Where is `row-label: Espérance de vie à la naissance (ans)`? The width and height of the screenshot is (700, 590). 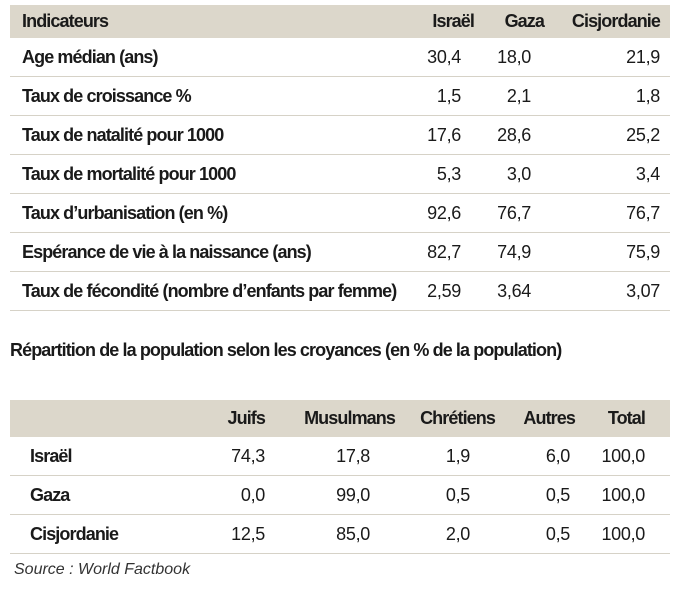 row-label: Espérance de vie à la naissance (ans) is located at coordinates (167, 251).